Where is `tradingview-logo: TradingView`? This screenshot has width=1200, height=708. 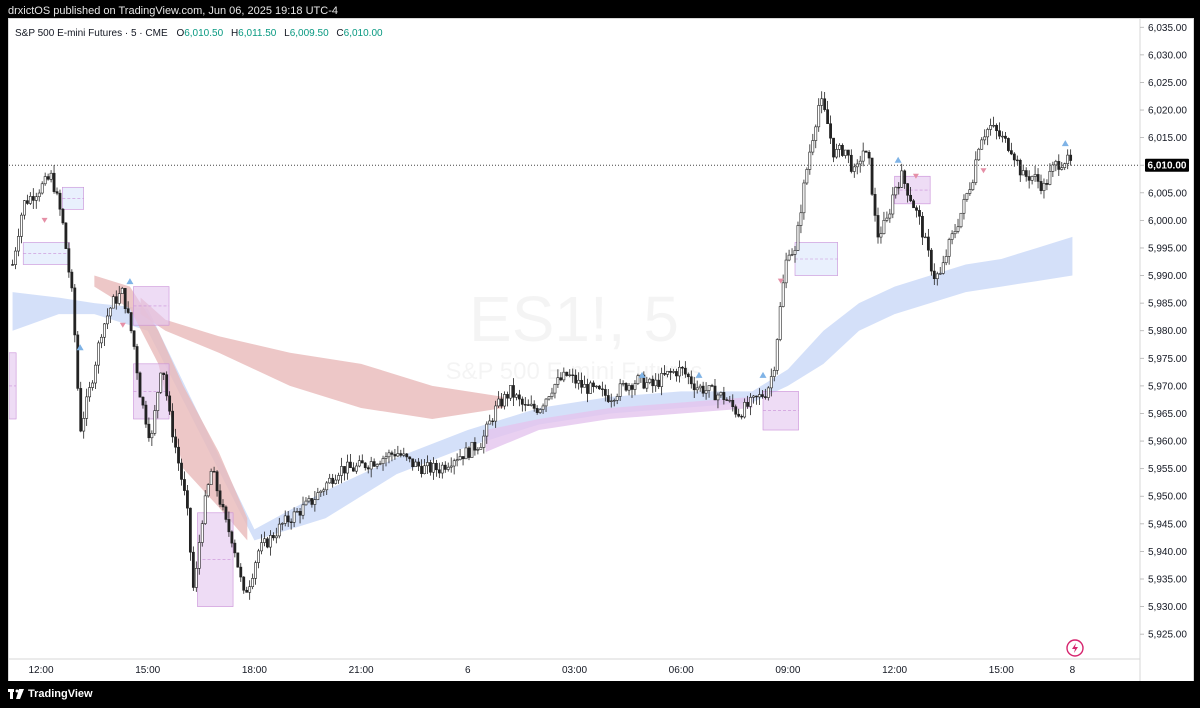 tradingview-logo: TradingView is located at coordinates (50, 694).